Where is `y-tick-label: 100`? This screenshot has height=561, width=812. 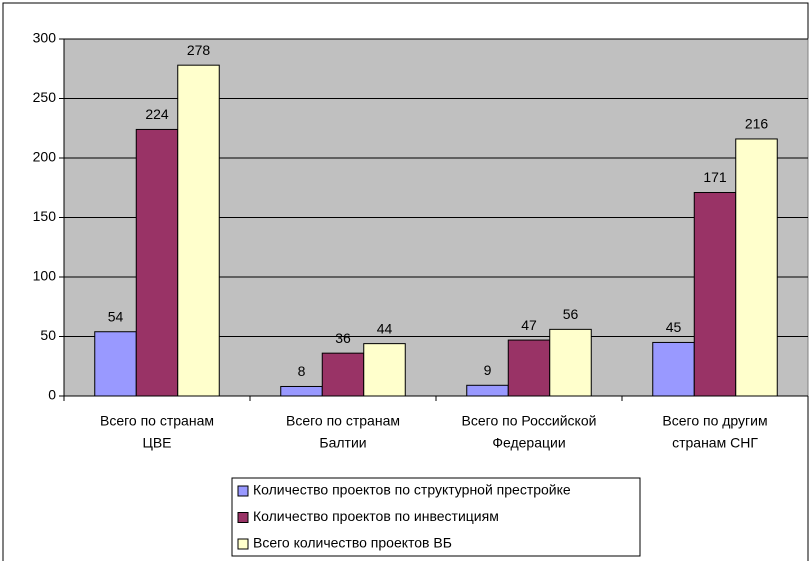
y-tick-label: 100 is located at coordinates (45, 276).